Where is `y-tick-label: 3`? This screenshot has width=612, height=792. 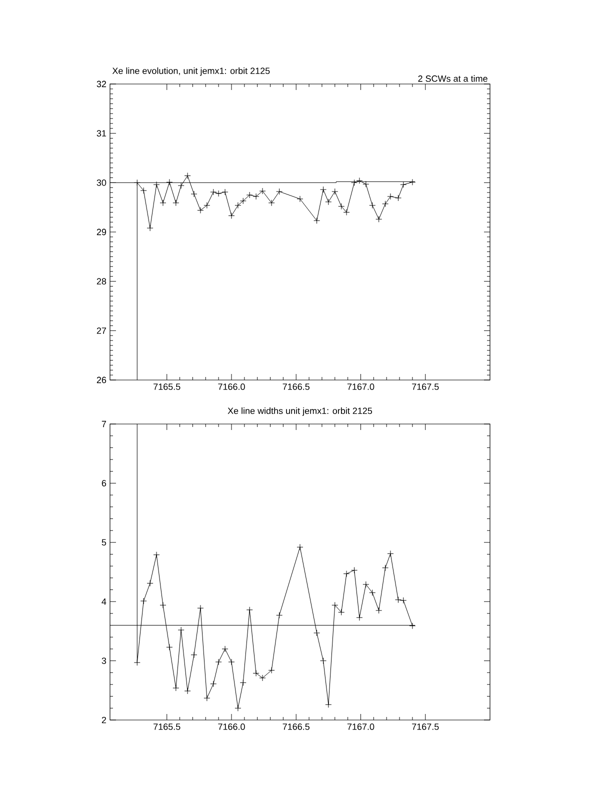 y-tick-label: 3 is located at coordinates (104, 661).